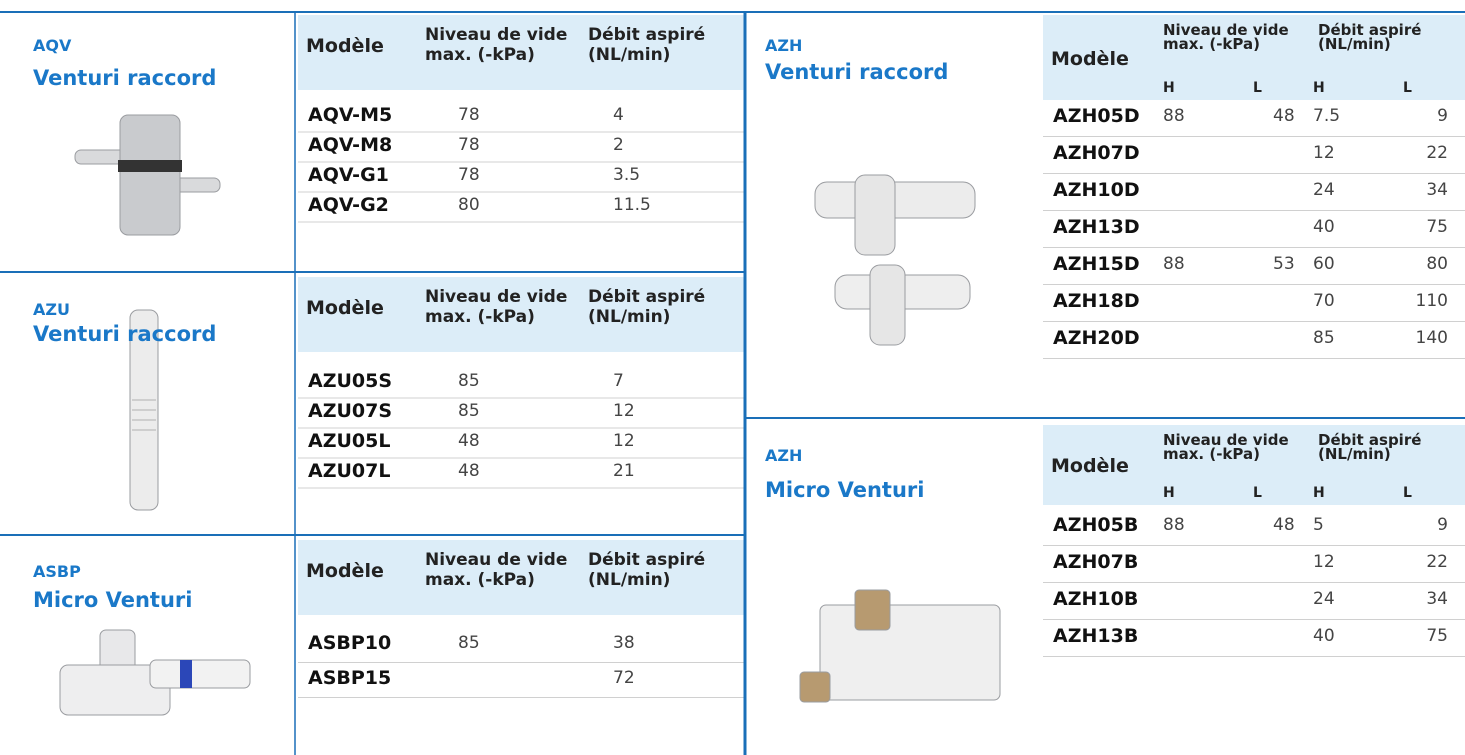 The height and width of the screenshot is (755, 1465). What do you see at coordinates (618, 145) in the screenshot?
I see `flow: 2` at bounding box center [618, 145].